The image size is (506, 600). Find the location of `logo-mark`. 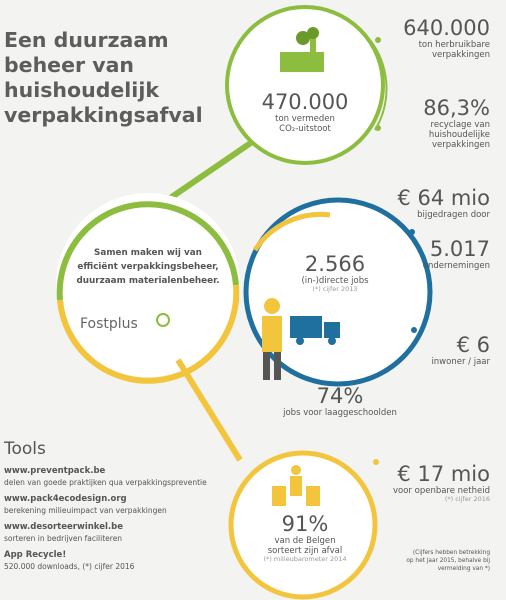

logo-mark is located at coordinates (163, 320).